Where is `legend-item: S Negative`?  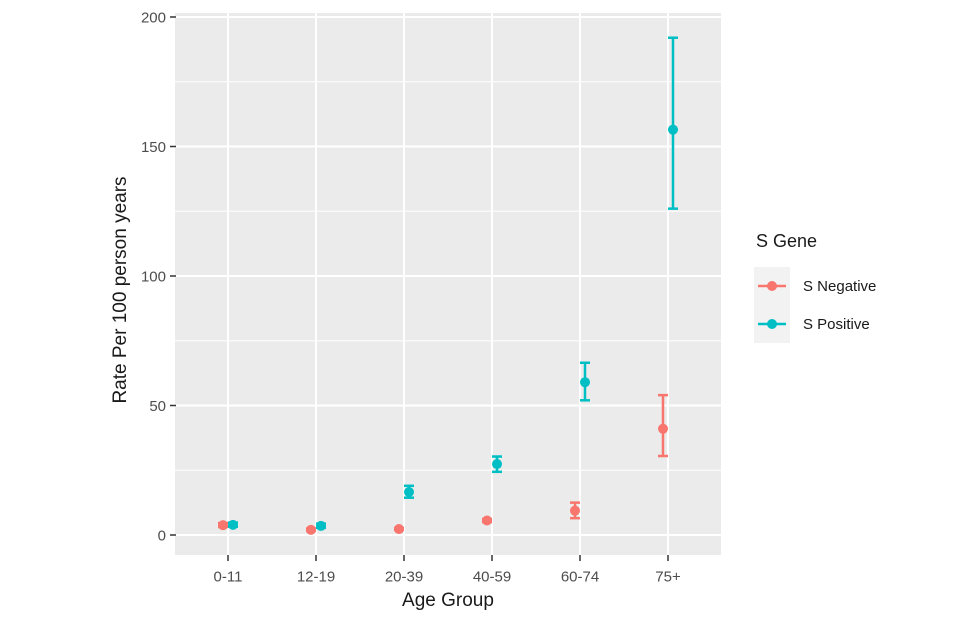
legend-item: S Negative is located at coordinates (815, 286).